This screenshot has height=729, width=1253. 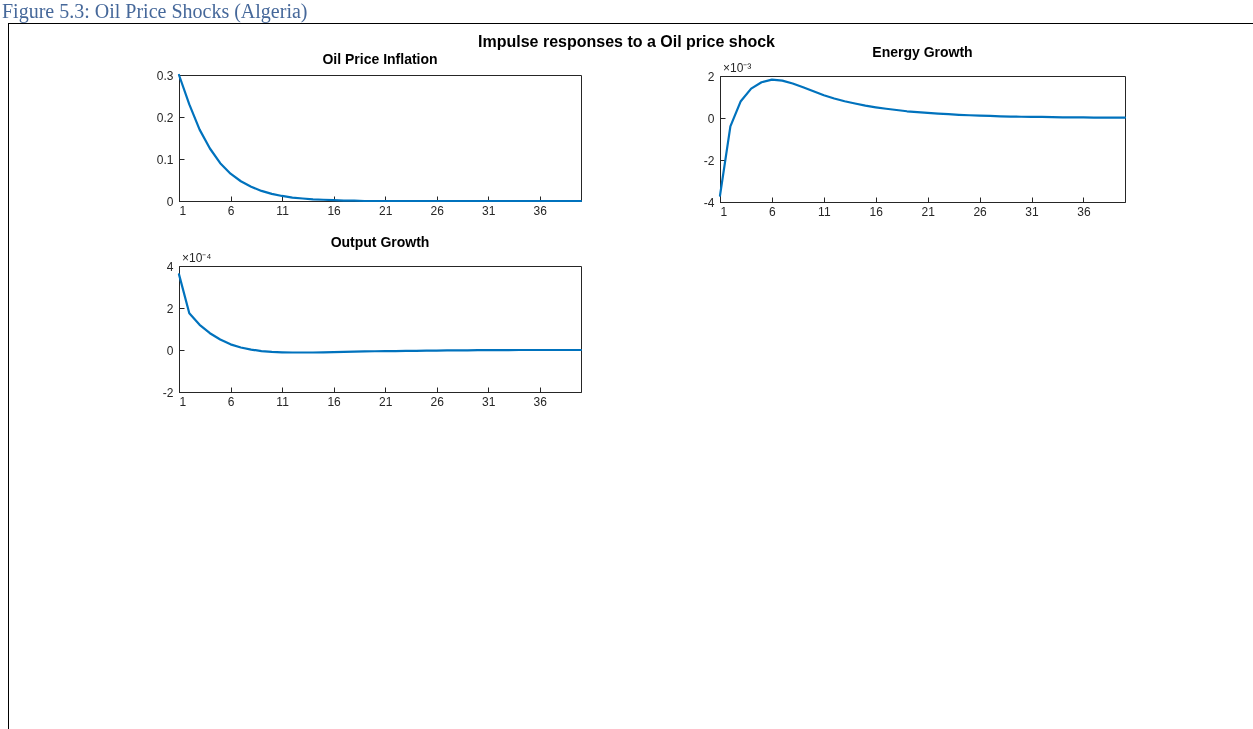 What do you see at coordinates (165, 117) in the screenshot?
I see `y-tick-label: 0.2` at bounding box center [165, 117].